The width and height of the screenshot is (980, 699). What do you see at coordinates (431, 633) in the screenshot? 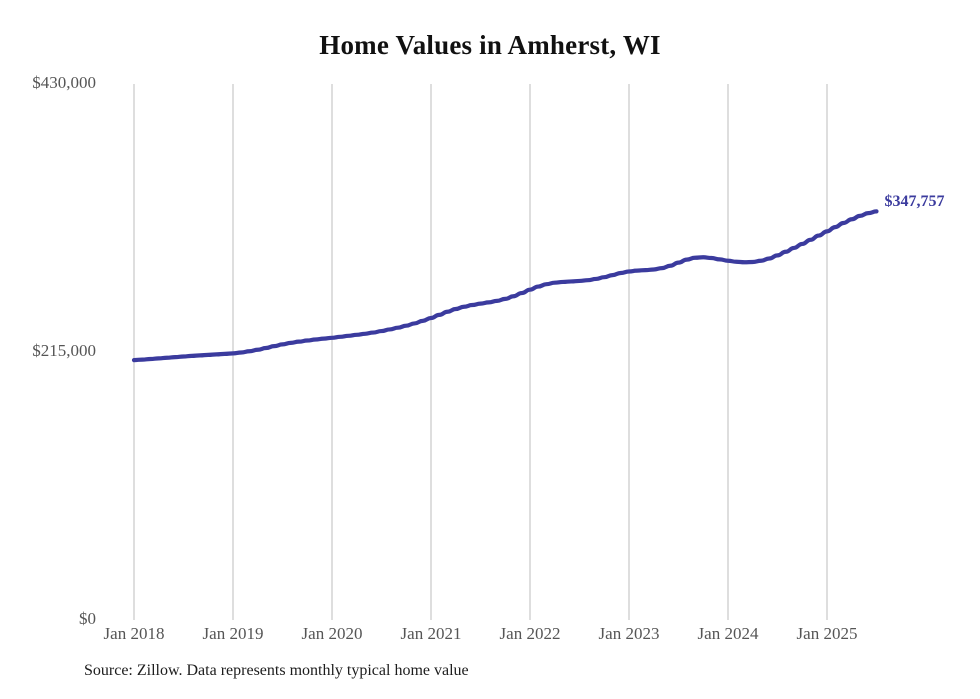
I see `x-axis-tick-label-jan-2021: Jan 2021` at bounding box center [431, 633].